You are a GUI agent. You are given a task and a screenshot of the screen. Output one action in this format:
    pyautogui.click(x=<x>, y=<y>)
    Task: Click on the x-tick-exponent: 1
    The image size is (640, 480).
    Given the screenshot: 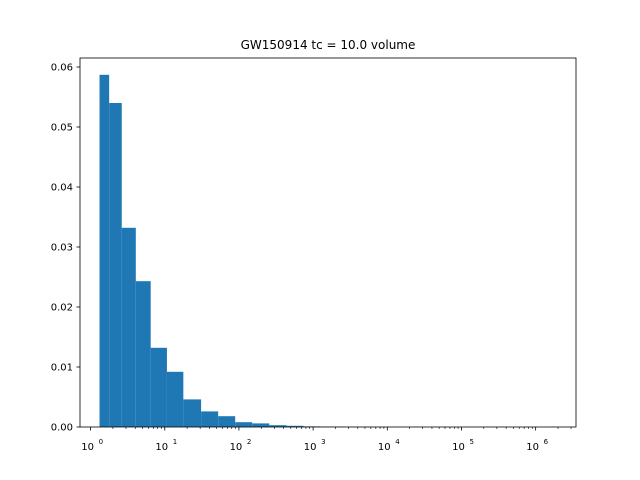 What is the action you would take?
    pyautogui.click(x=175, y=442)
    